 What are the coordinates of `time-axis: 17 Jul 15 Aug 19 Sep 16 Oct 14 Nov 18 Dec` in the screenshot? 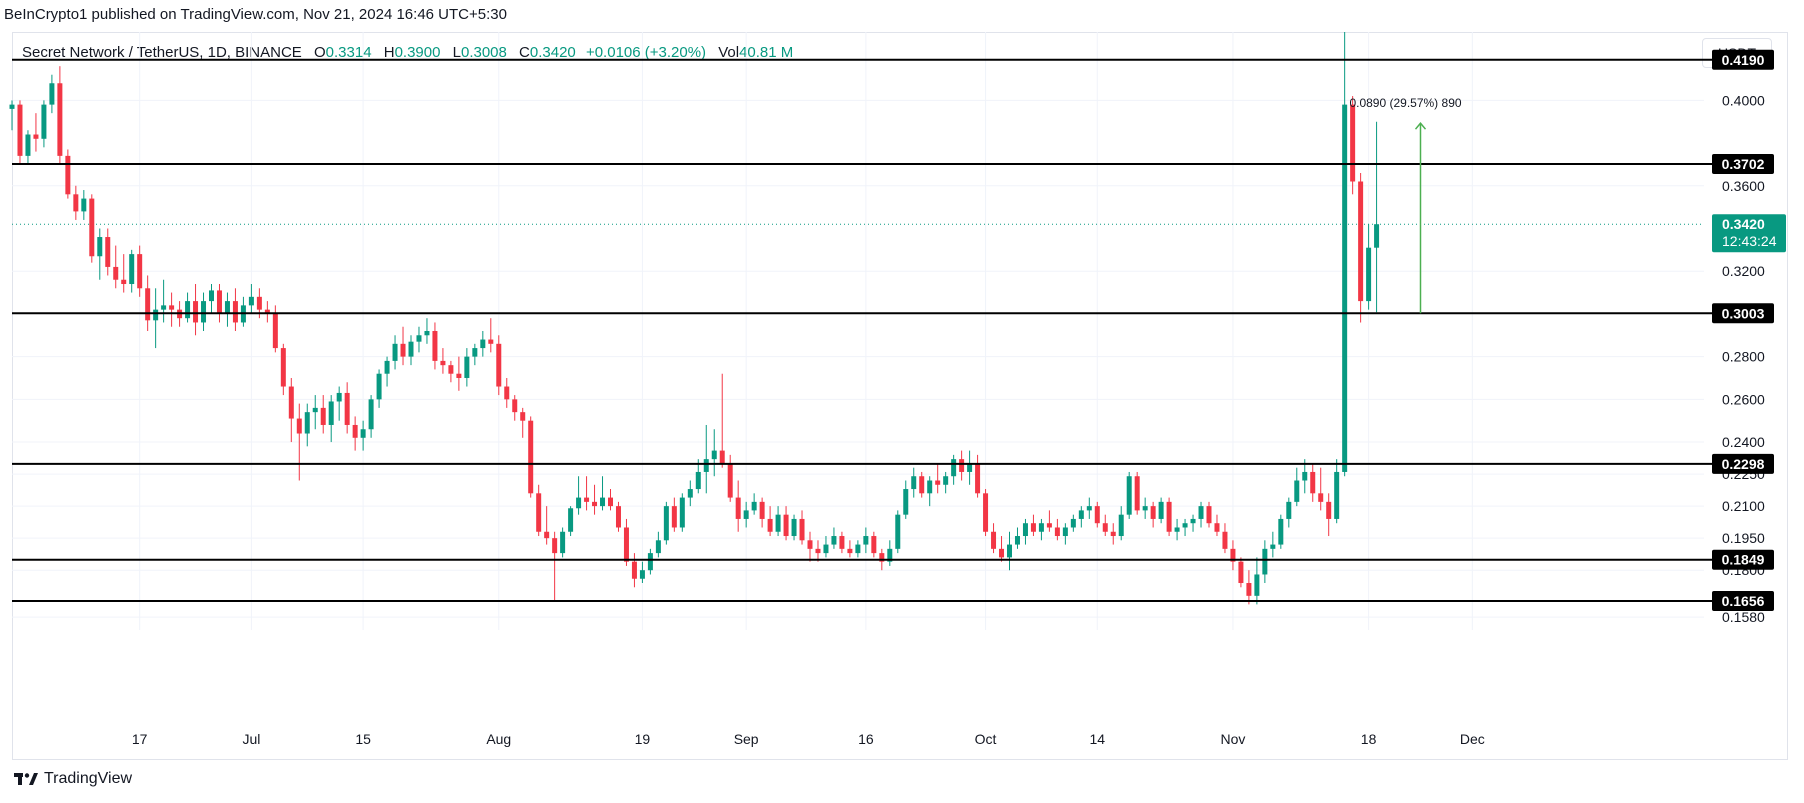 It's located at (808, 739).